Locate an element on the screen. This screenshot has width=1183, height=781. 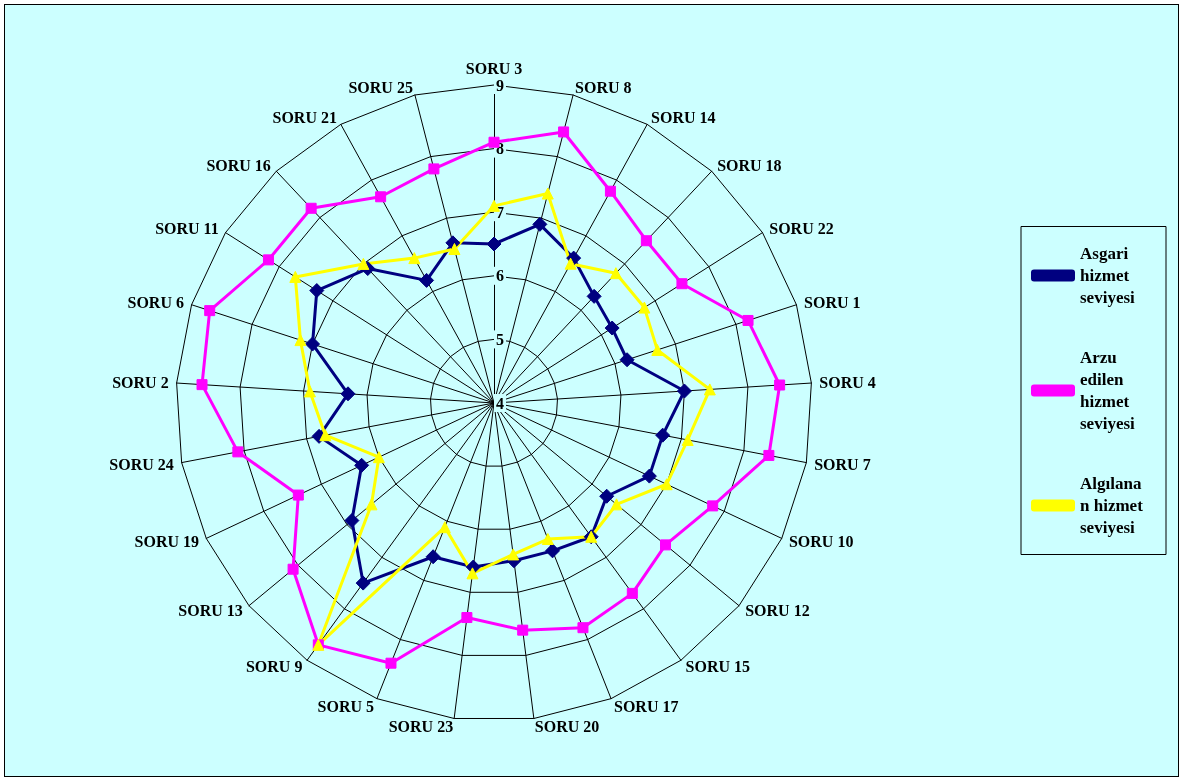
spoke-label: SORU 19 is located at coordinates (167, 542).